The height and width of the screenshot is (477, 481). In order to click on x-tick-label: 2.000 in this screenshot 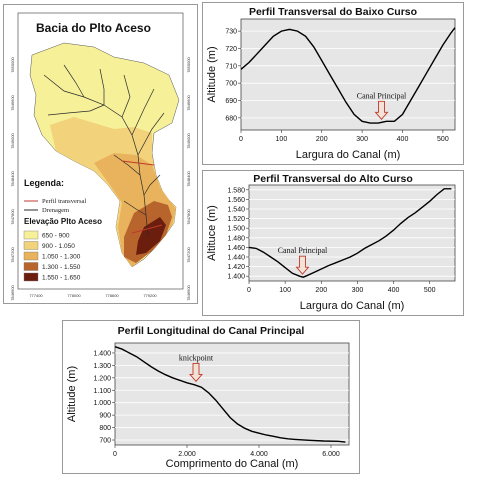, I will do `click(187, 454)`.